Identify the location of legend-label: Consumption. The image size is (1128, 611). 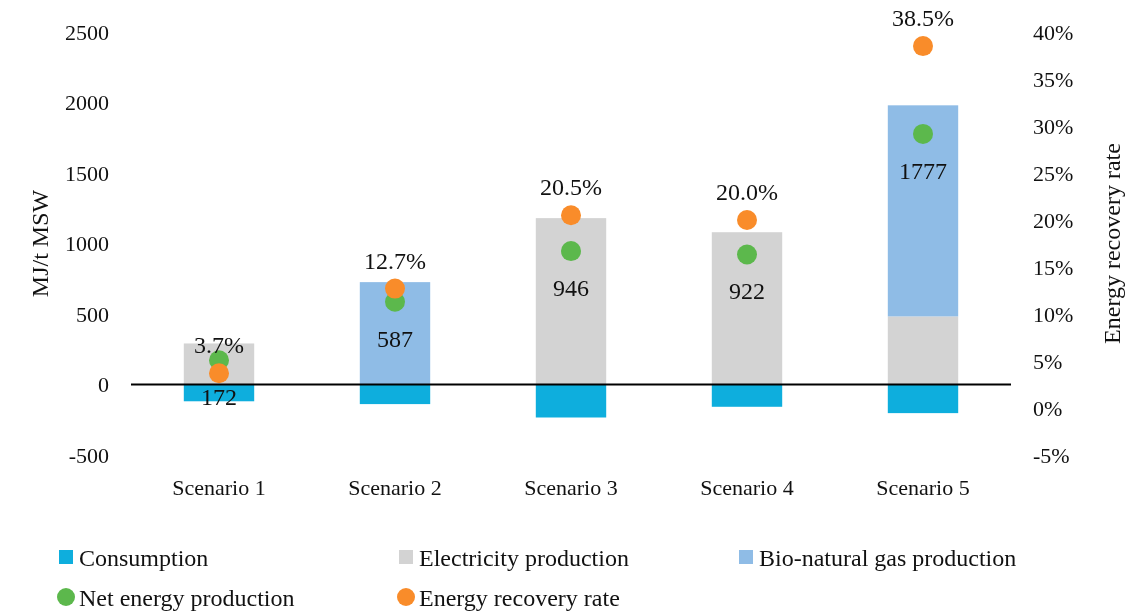
(144, 558).